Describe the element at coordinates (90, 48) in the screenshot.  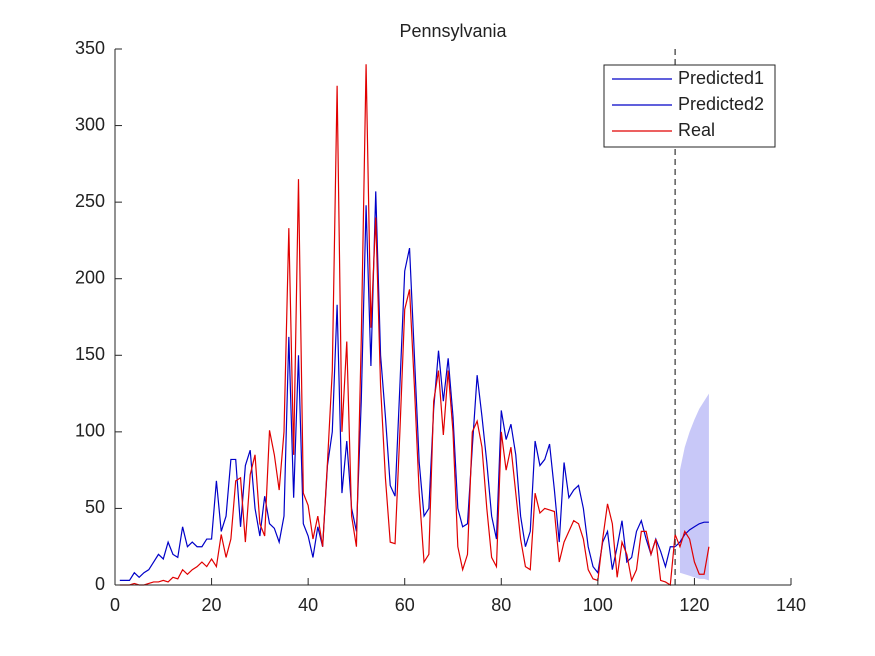
I see `y-tick-label: 350` at that location.